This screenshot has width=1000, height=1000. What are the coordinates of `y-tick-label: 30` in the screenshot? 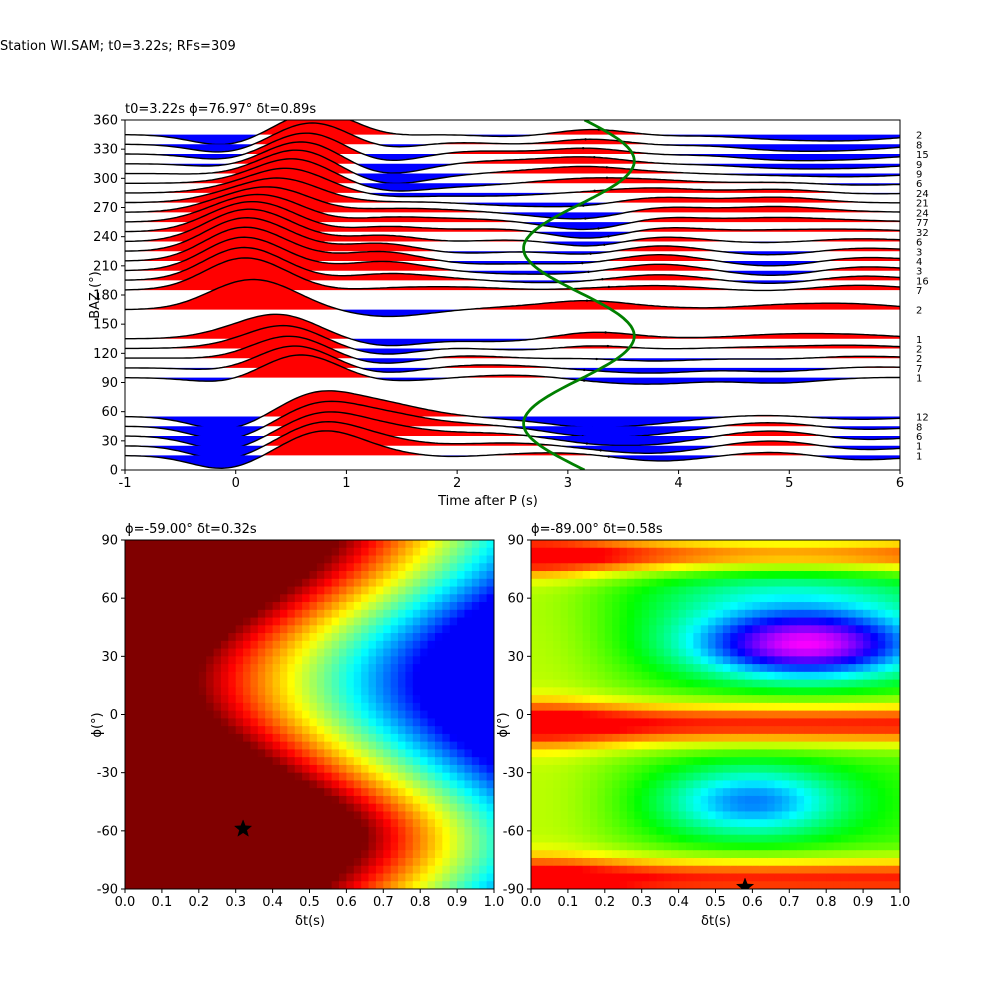 It's located at (109, 657).